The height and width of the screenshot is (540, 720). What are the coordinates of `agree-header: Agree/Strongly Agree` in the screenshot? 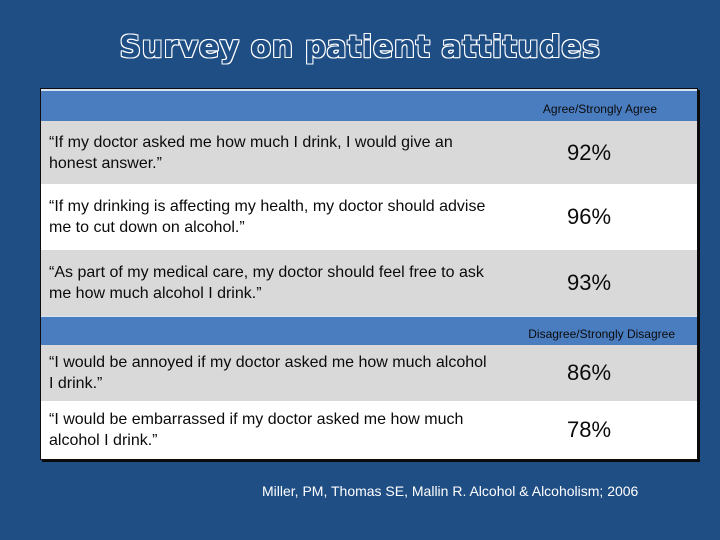 It's located at (369, 105).